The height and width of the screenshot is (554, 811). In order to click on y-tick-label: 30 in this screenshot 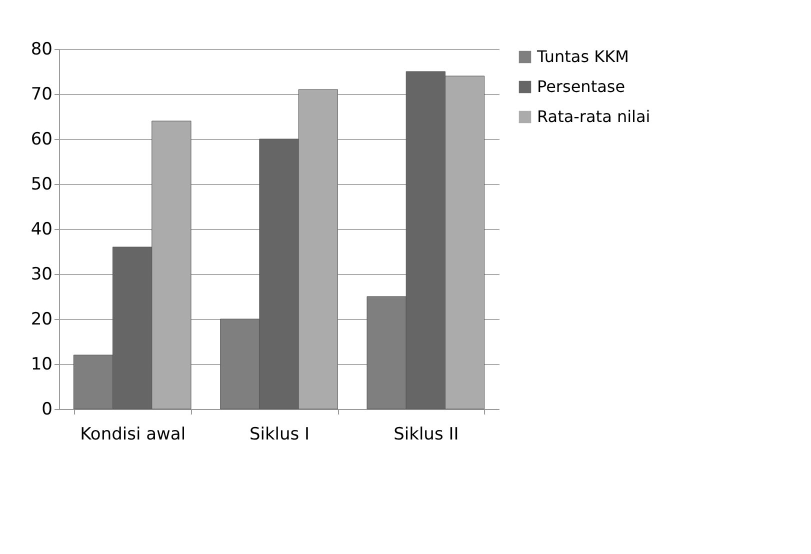, I will do `click(41, 274)`.